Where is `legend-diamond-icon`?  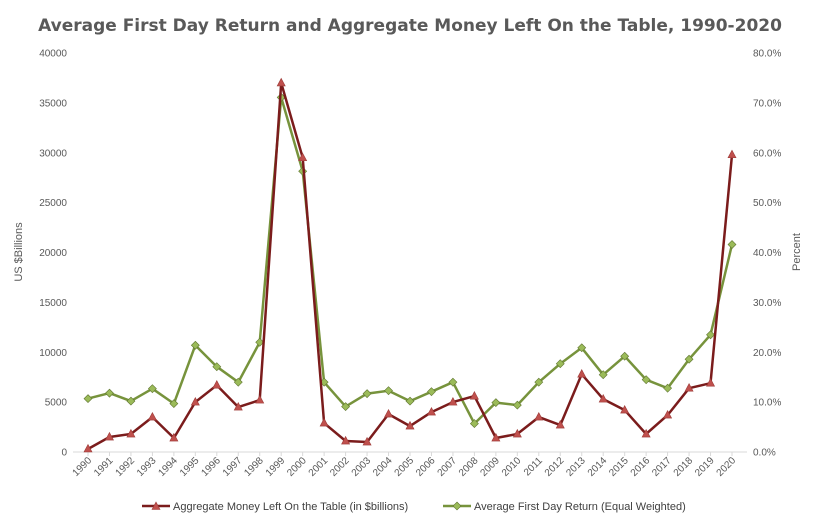 legend-diamond-icon is located at coordinates (457, 506).